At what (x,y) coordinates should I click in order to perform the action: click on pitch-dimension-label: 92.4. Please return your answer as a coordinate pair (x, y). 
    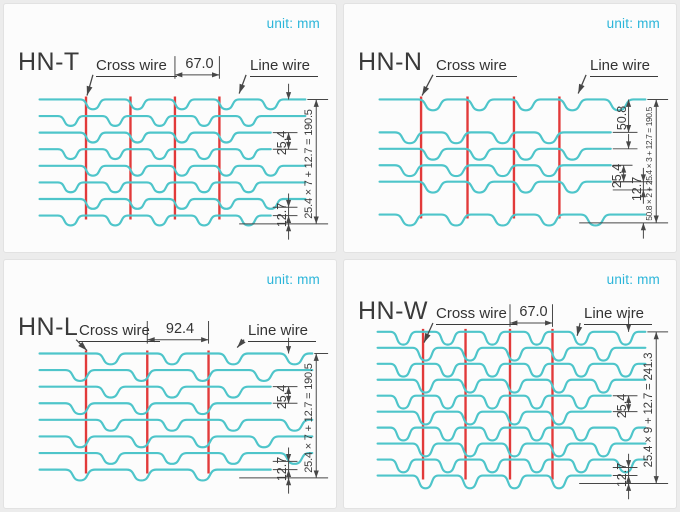
    Looking at the image, I should click on (180, 329).